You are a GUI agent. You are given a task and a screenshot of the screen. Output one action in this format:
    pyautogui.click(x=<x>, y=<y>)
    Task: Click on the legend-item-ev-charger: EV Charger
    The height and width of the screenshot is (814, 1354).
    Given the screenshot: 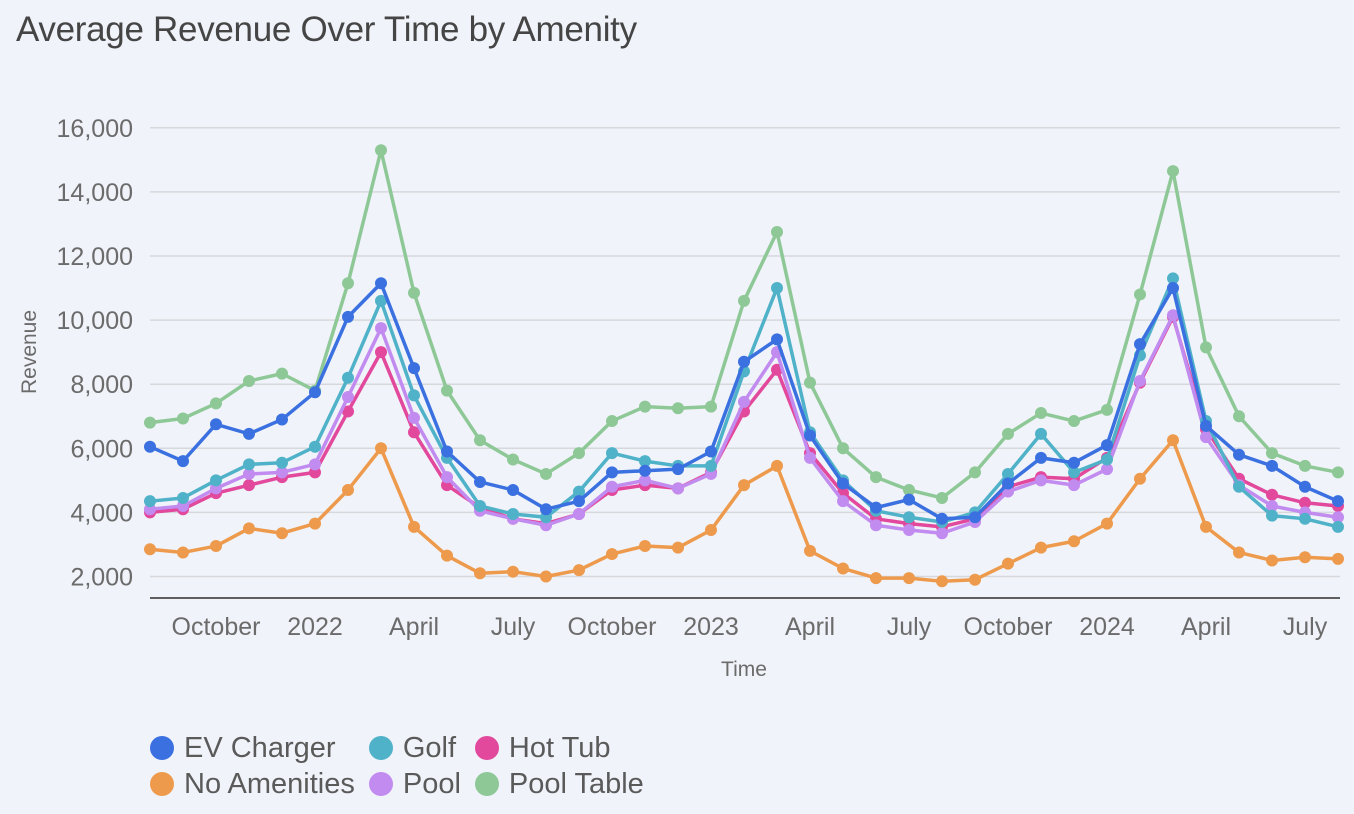 What is the action you would take?
    pyautogui.click(x=252, y=748)
    